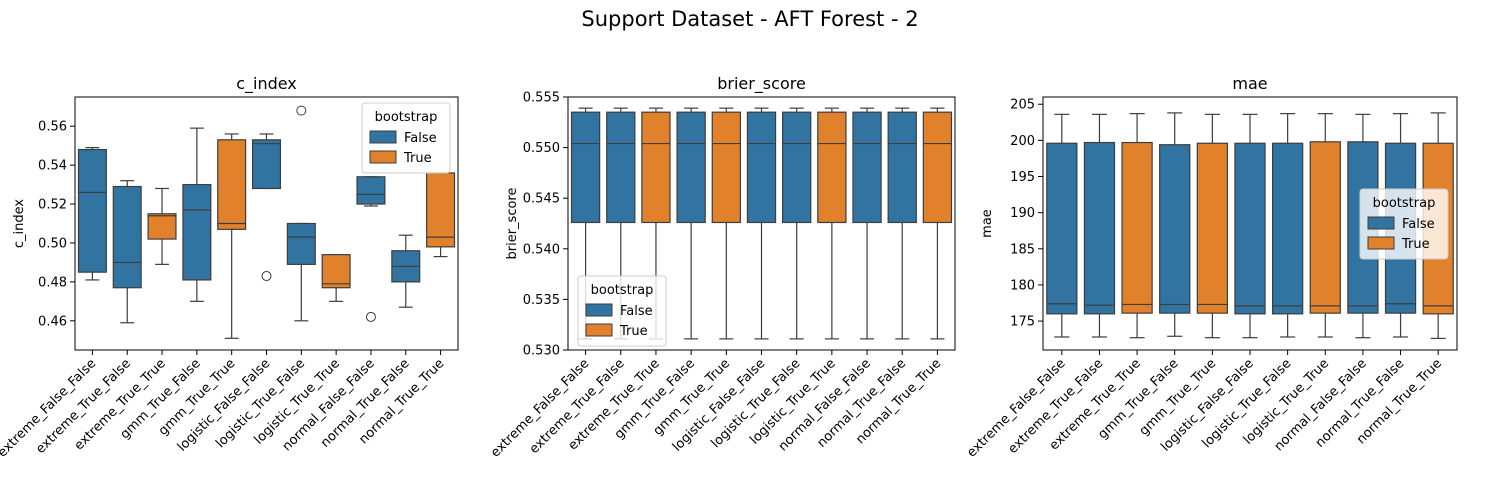  I want to click on y-tick-label: 0.46, so click(52, 321).